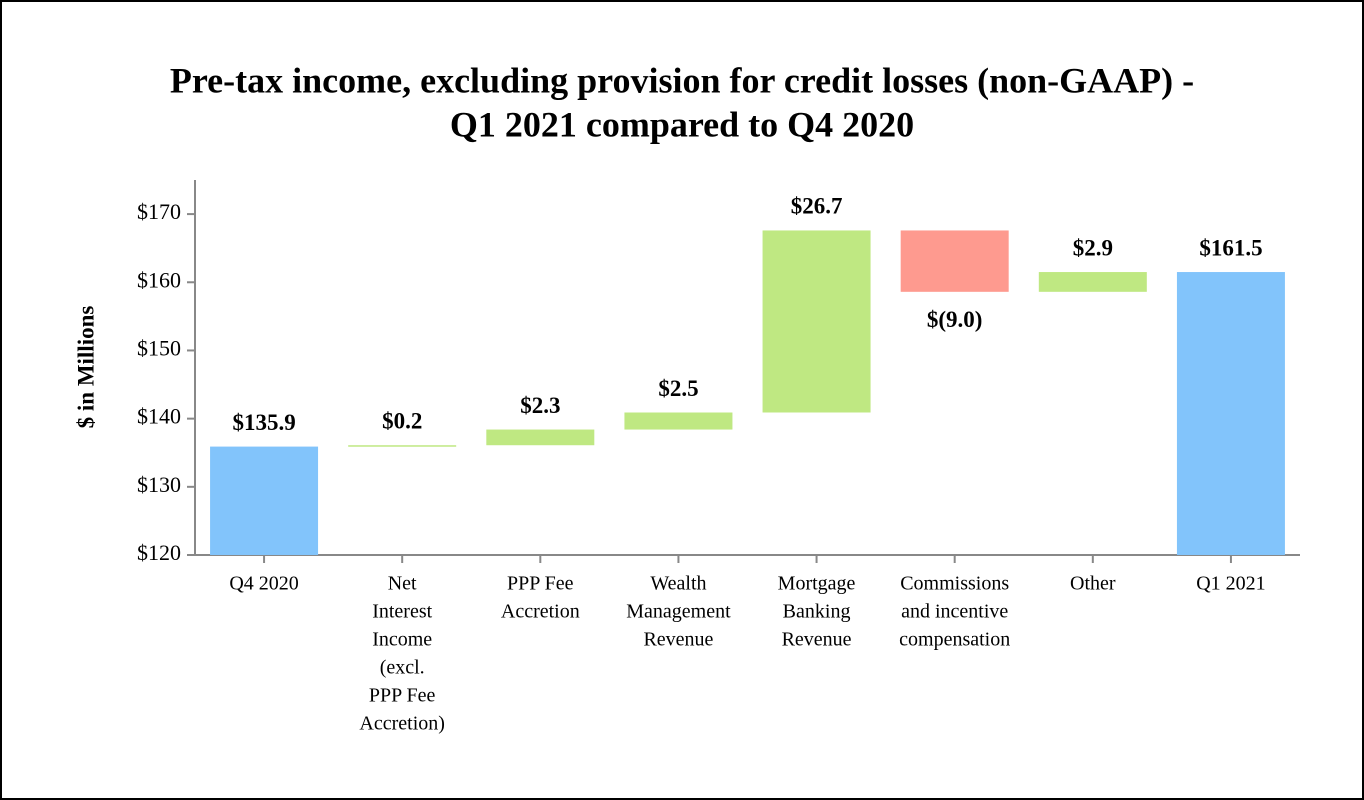  What do you see at coordinates (1230, 584) in the screenshot?
I see `x-tick-label: Q1 2021` at bounding box center [1230, 584].